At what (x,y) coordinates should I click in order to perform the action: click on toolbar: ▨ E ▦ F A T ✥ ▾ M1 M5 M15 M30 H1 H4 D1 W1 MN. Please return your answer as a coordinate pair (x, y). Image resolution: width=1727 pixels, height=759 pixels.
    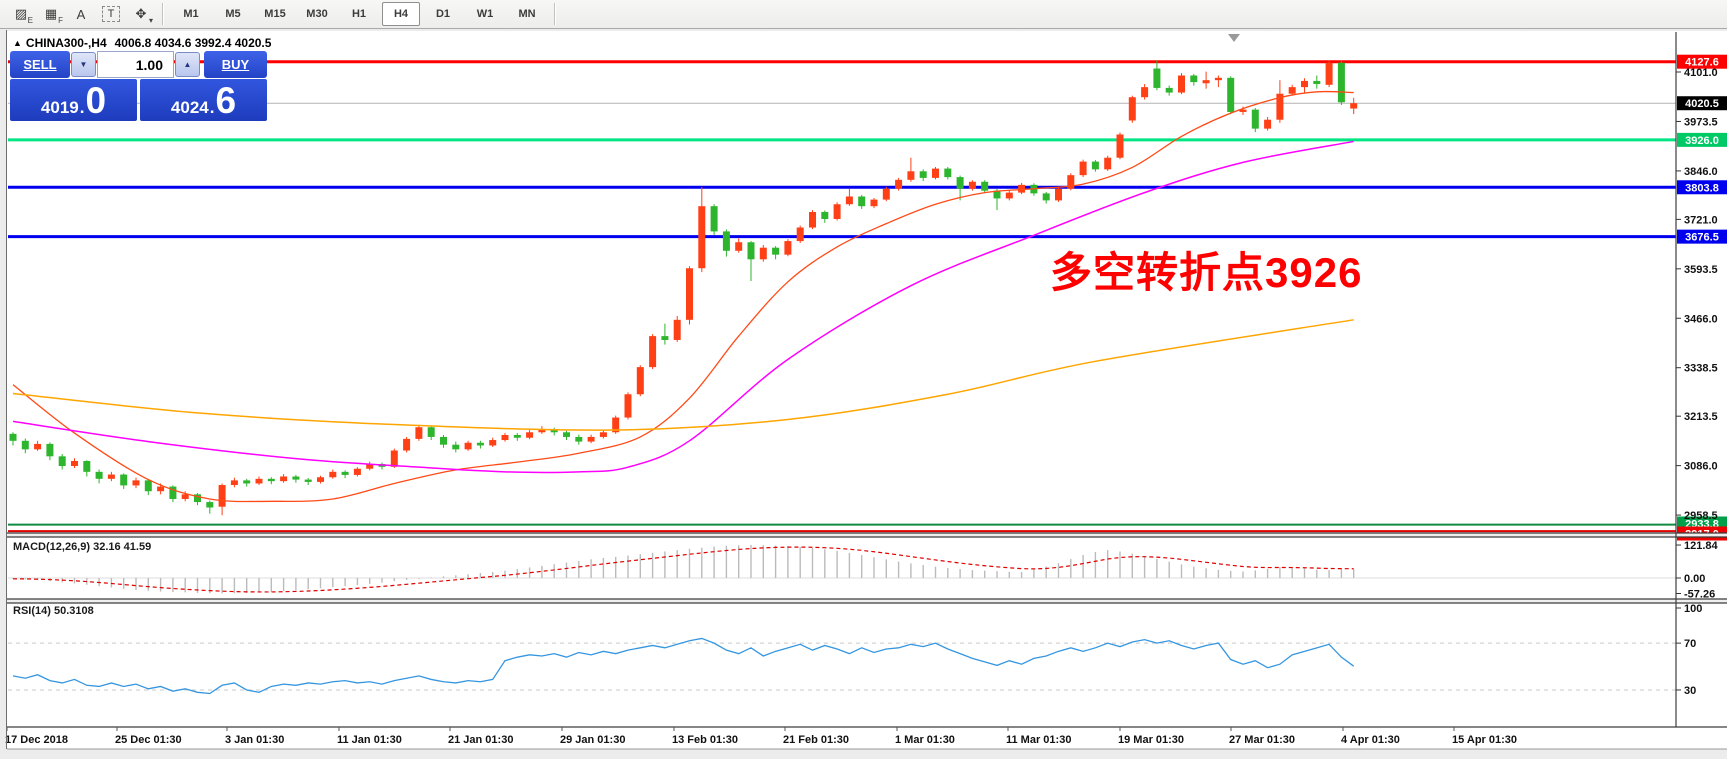
    Looking at the image, I should click on (863, 14).